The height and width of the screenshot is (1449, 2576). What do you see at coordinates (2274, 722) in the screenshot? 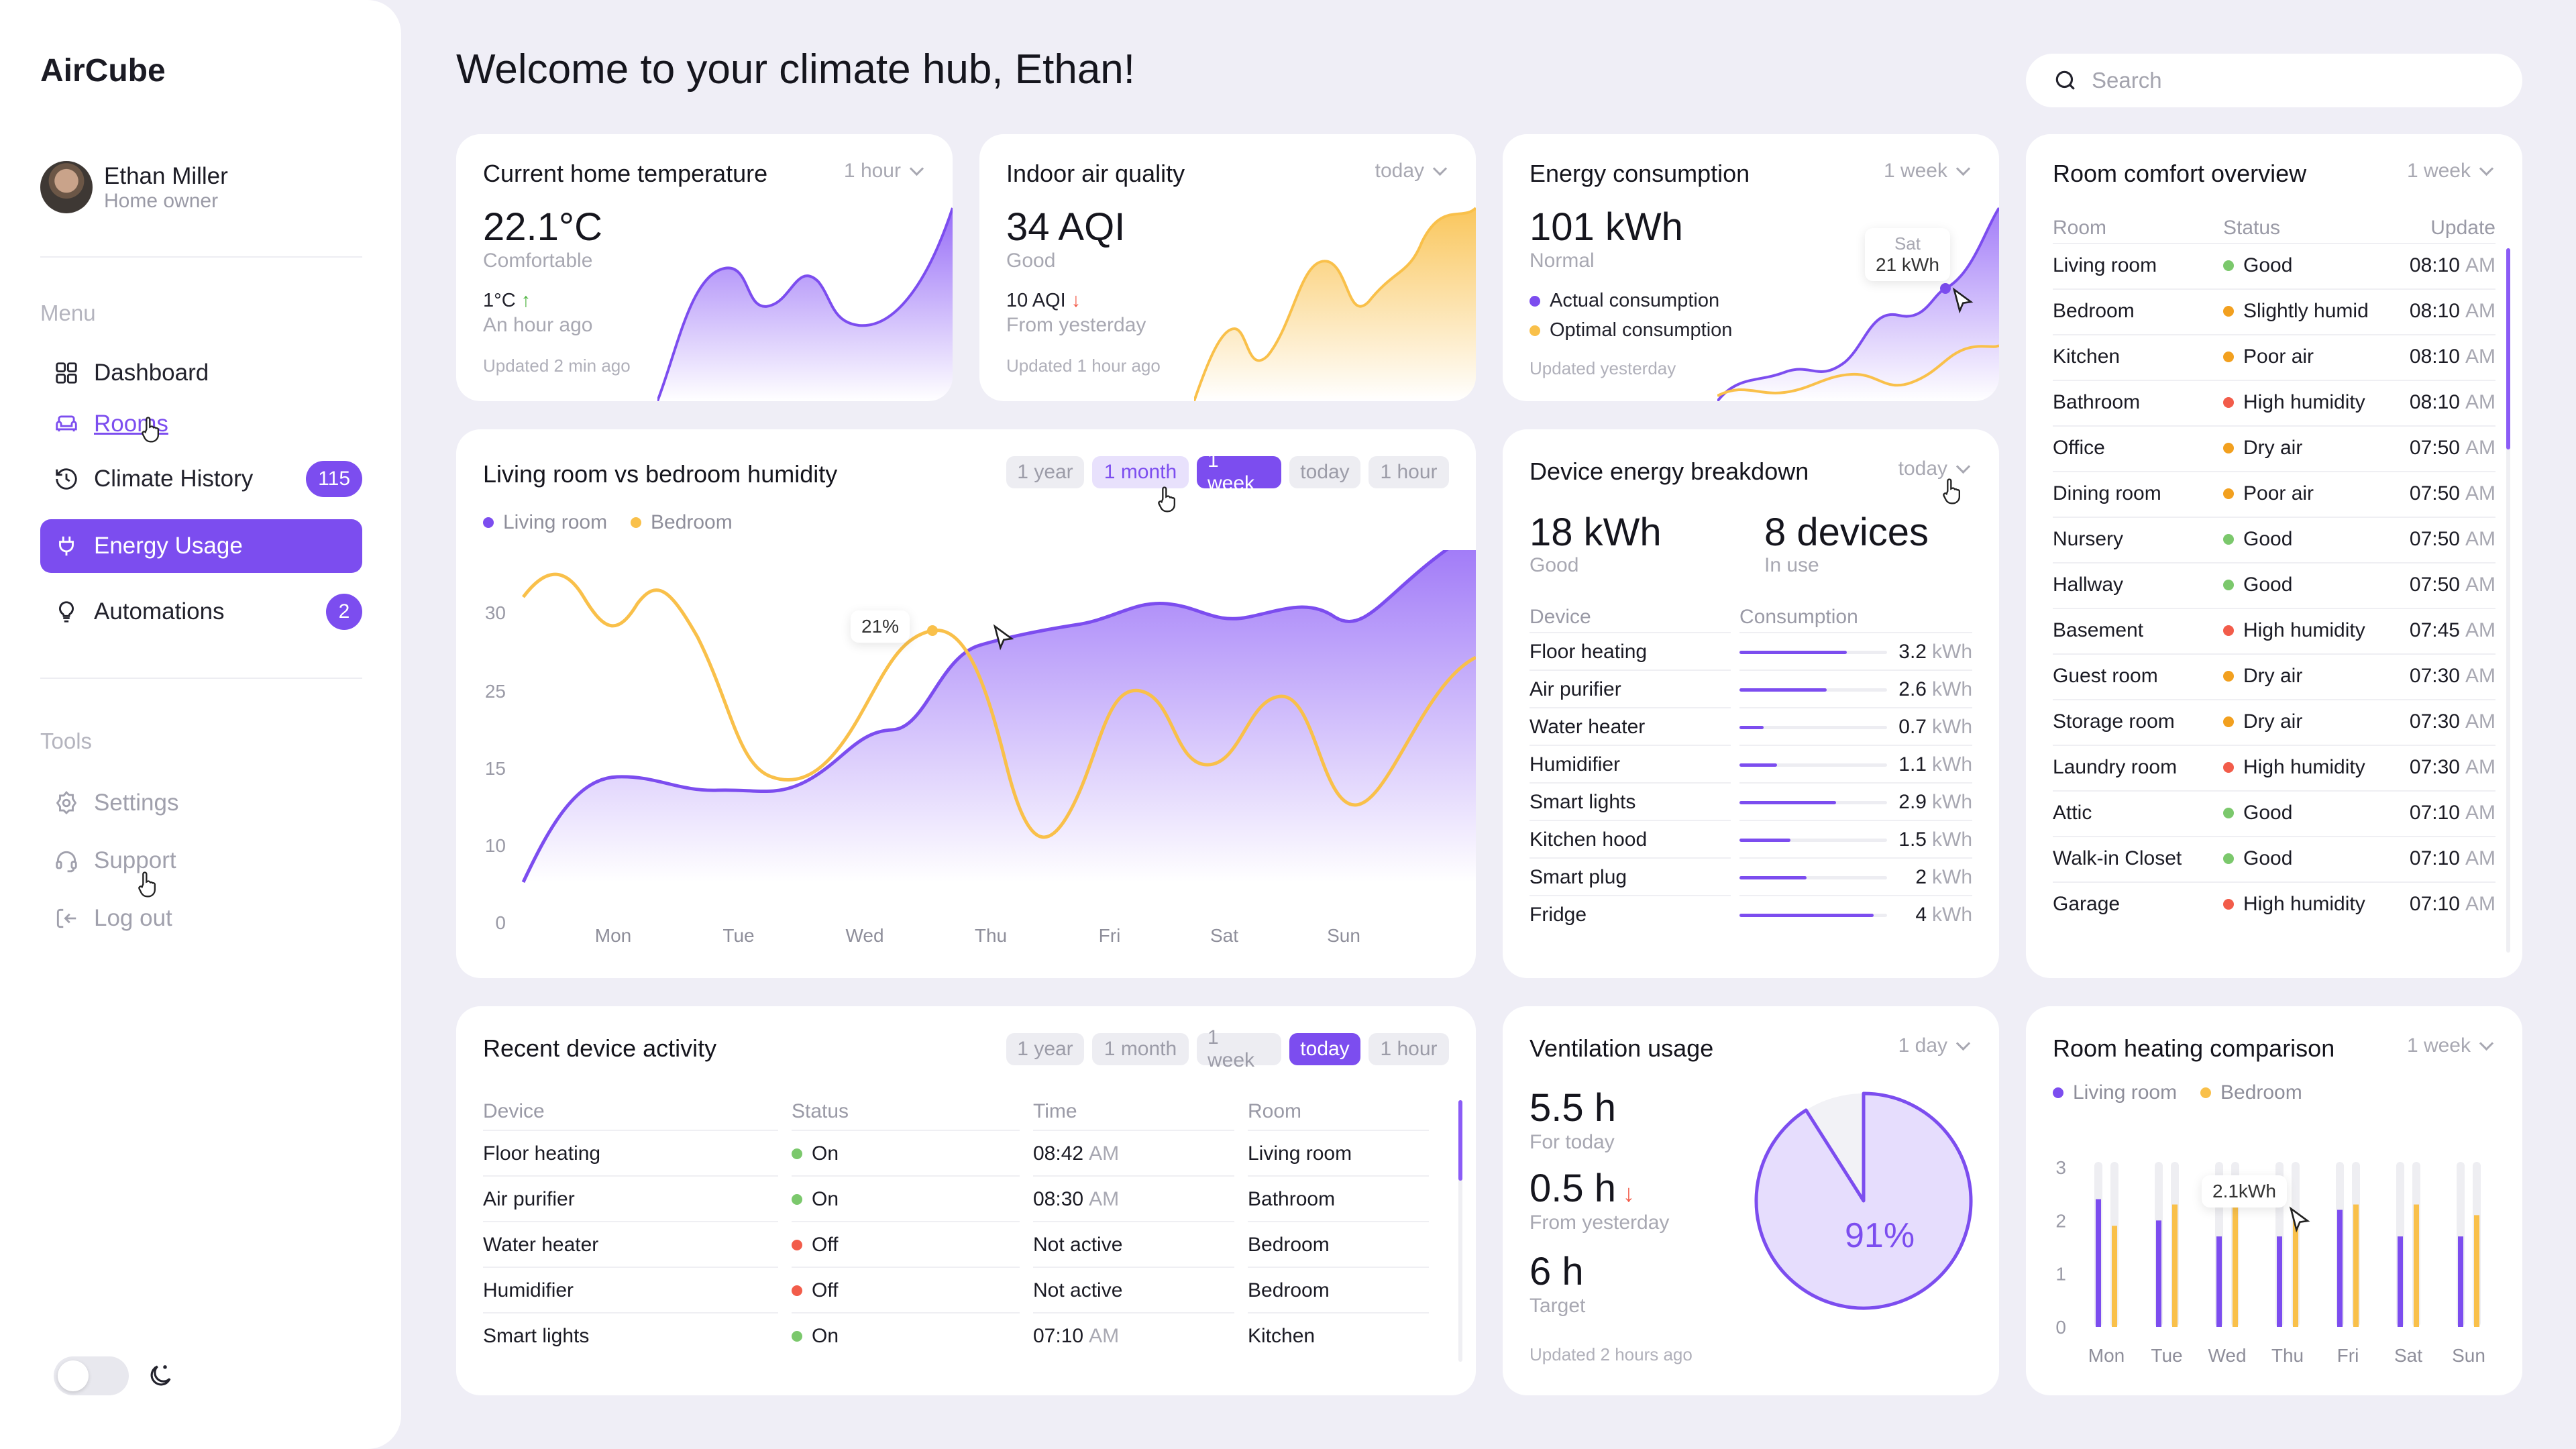
I see `table-row: Storage room Dry air 07:30 AM` at bounding box center [2274, 722].